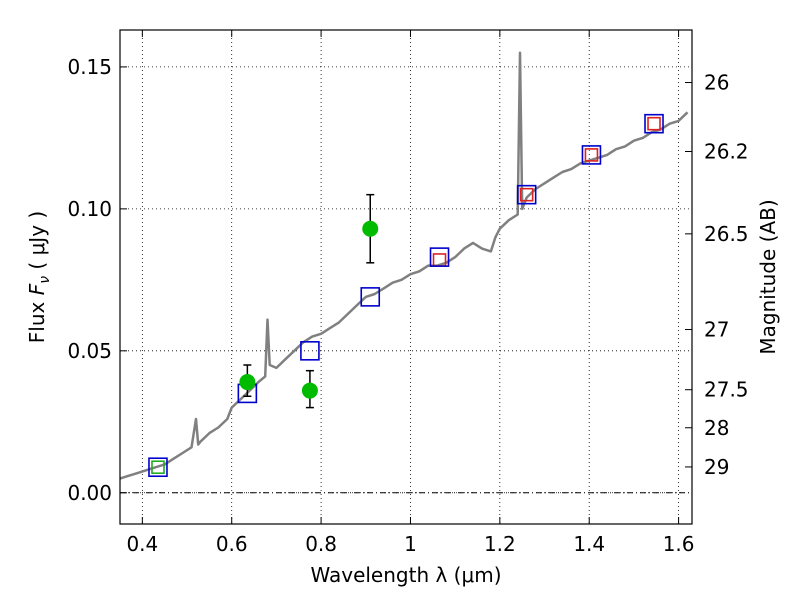 This screenshot has width=800, height=600. I want to click on y2-tick-label: 27.5, so click(726, 390).